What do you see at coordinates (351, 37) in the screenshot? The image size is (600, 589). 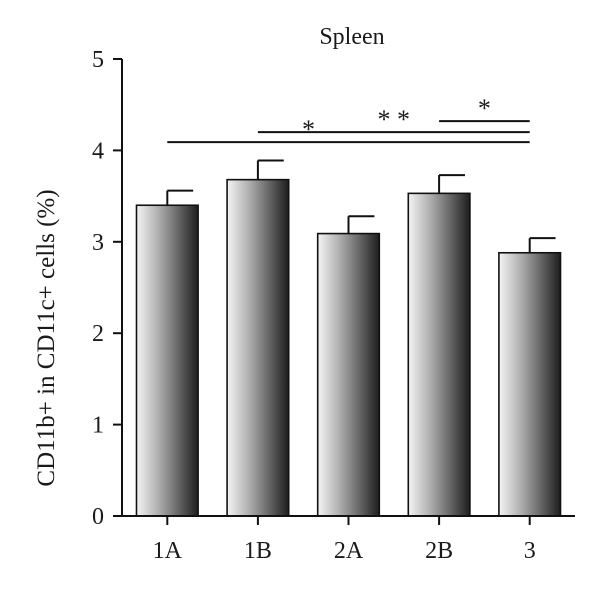 I see `chart-title: Spleen` at bounding box center [351, 37].